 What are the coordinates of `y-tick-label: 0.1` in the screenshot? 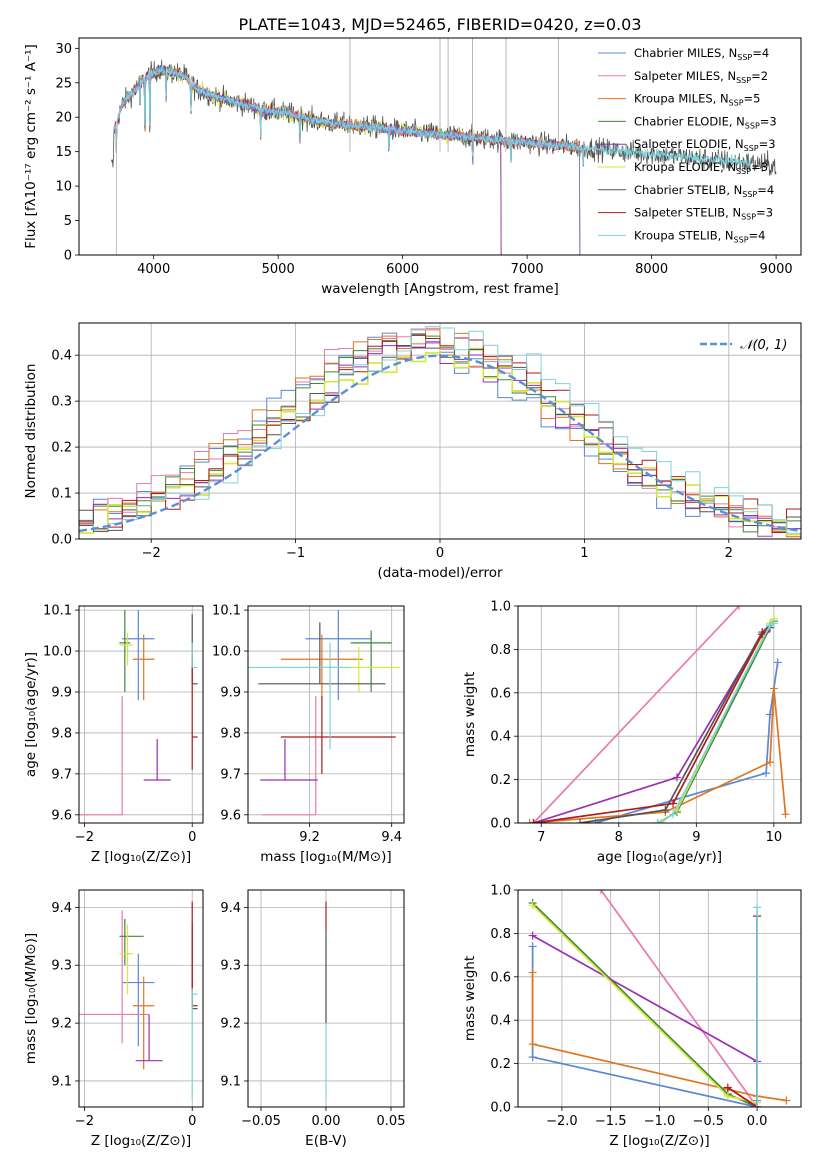 It's located at (61, 494).